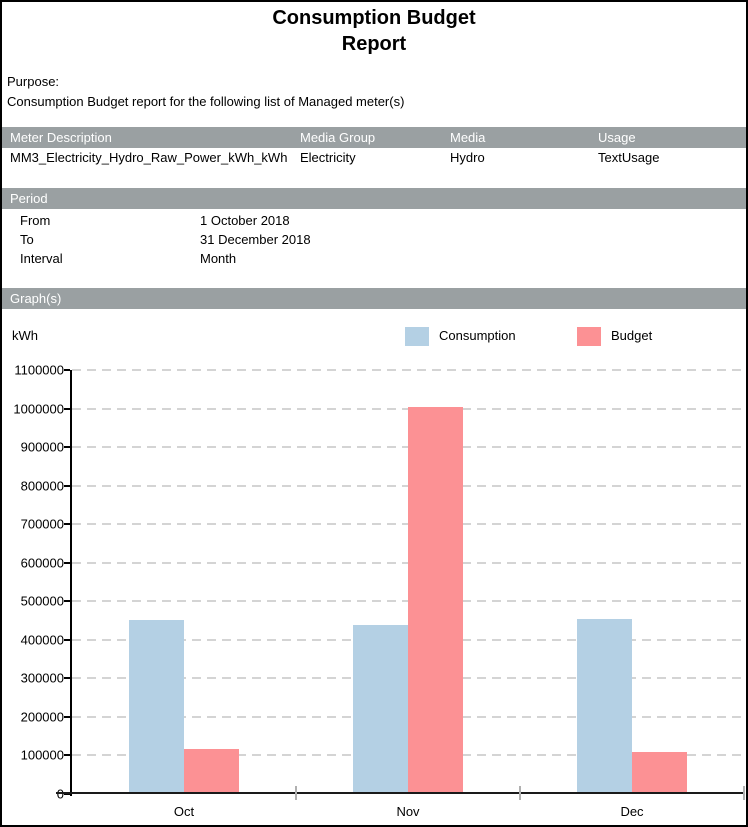 This screenshot has height=827, width=748. Describe the element at coordinates (42, 717) in the screenshot. I see `y-tick-label-200000: 200000` at that location.